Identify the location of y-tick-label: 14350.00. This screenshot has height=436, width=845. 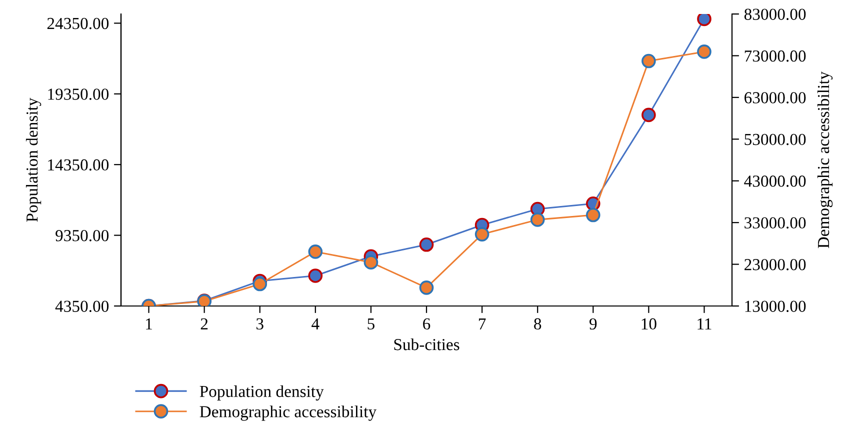
(78, 165).